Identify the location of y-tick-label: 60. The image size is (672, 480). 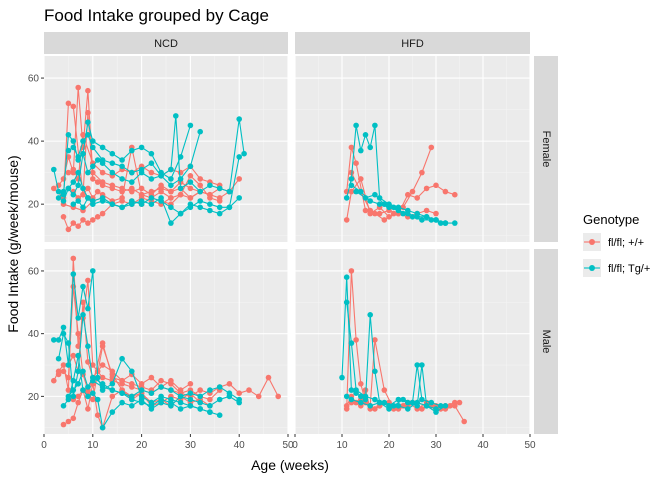
(34, 79).